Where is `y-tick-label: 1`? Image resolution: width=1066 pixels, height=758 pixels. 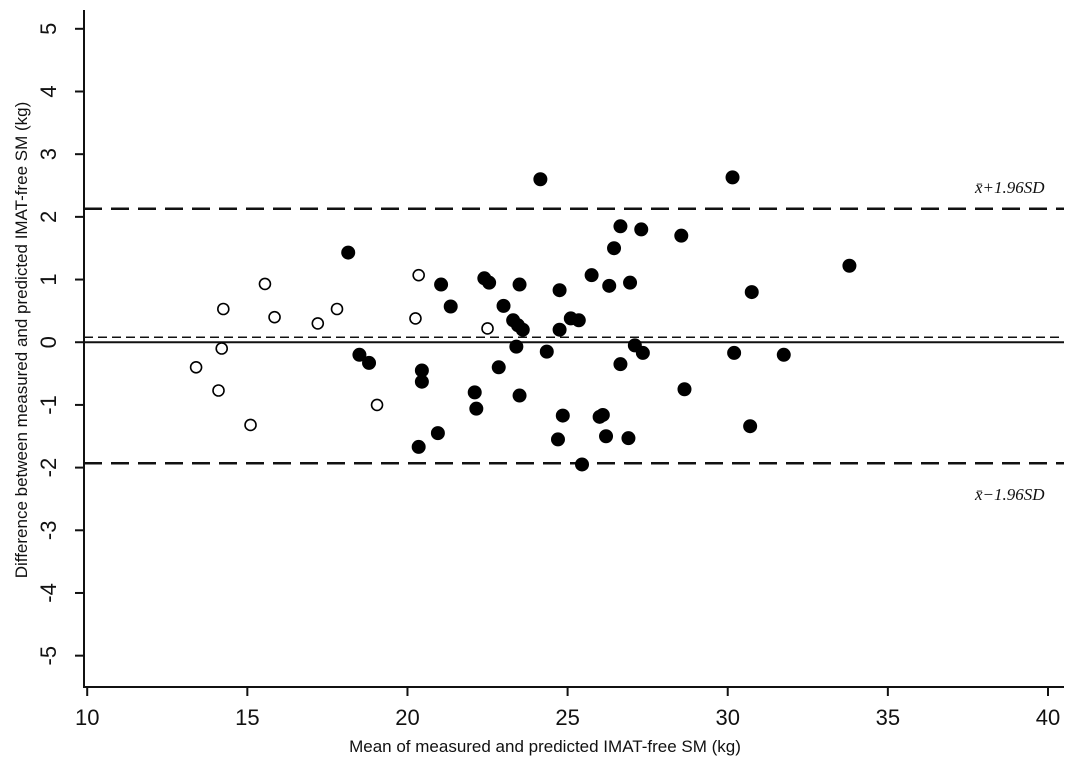
y-tick-label: 1 is located at coordinates (48, 279).